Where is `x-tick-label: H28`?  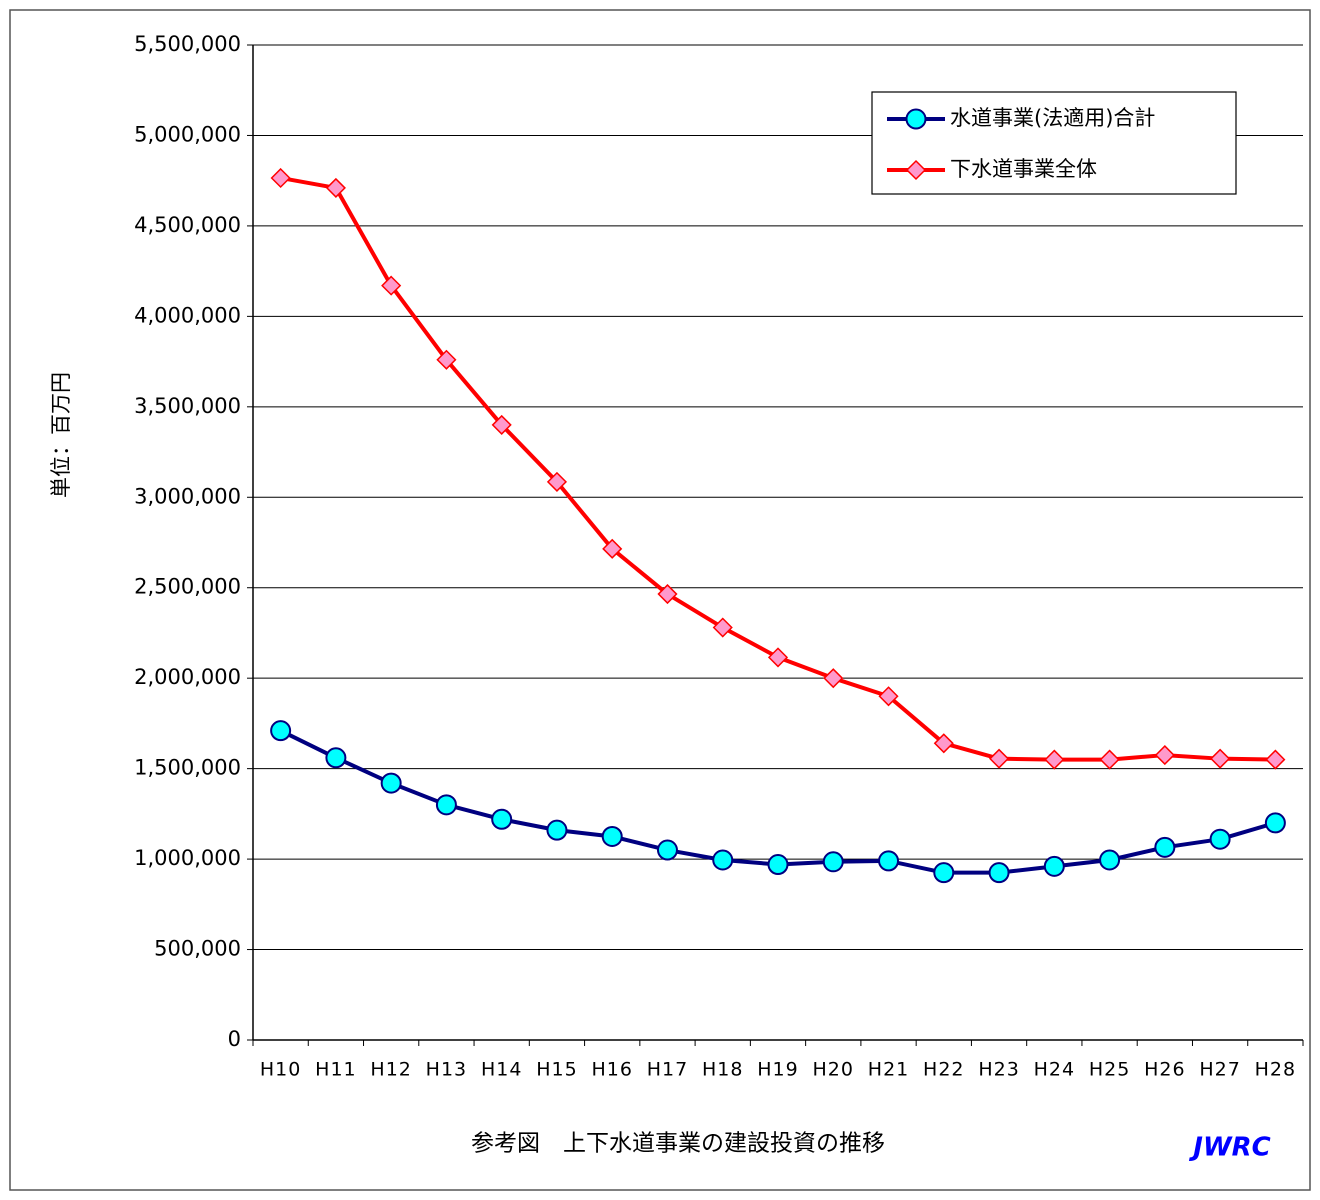 x-tick-label: H28 is located at coordinates (1275, 1070).